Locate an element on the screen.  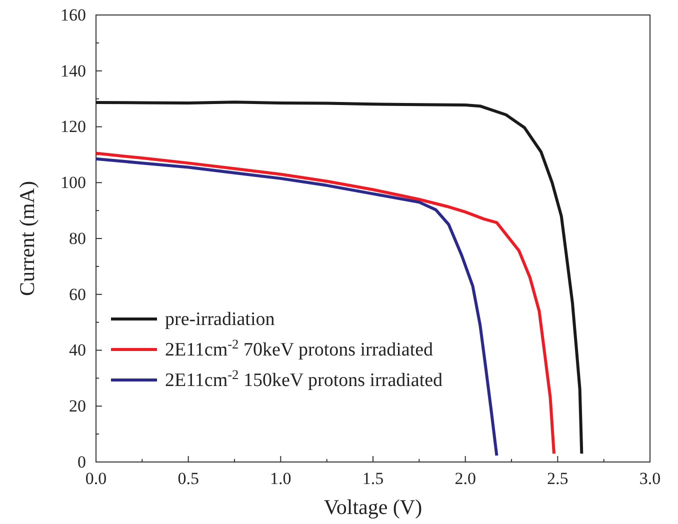
y-tick-label: 160 is located at coordinates (73, 14).